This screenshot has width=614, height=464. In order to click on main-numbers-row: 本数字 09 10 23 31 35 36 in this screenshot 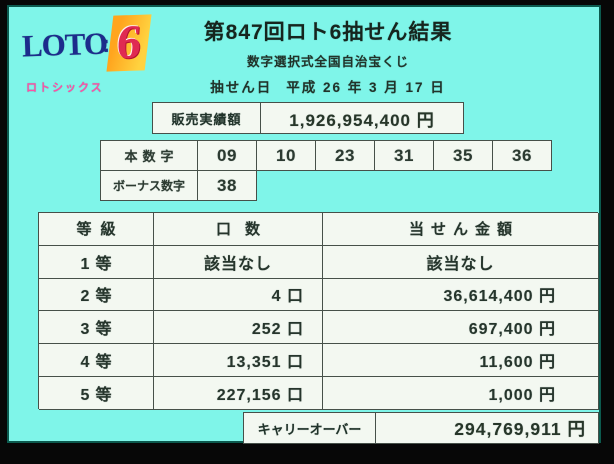, I will do `click(326, 155)`.